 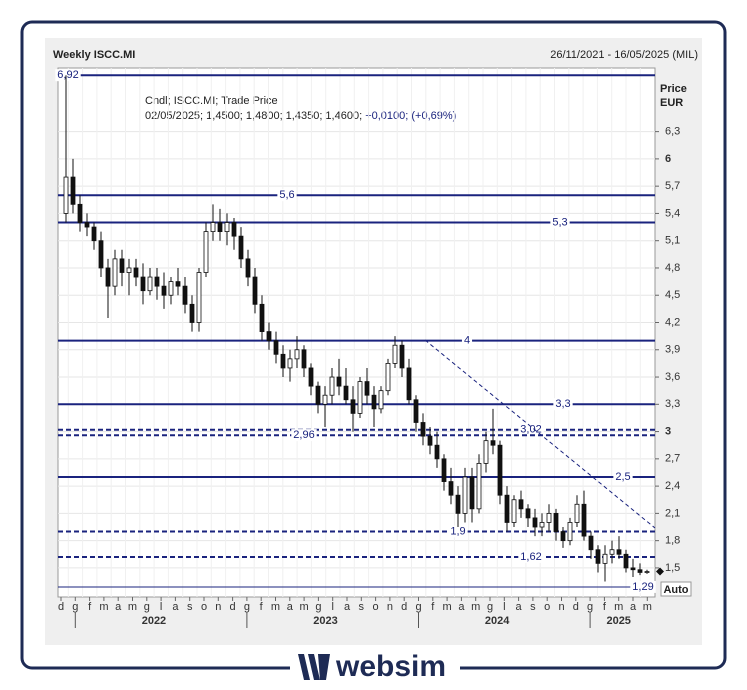 I want to click on y-tick-label: 1,5, so click(x=672, y=568).